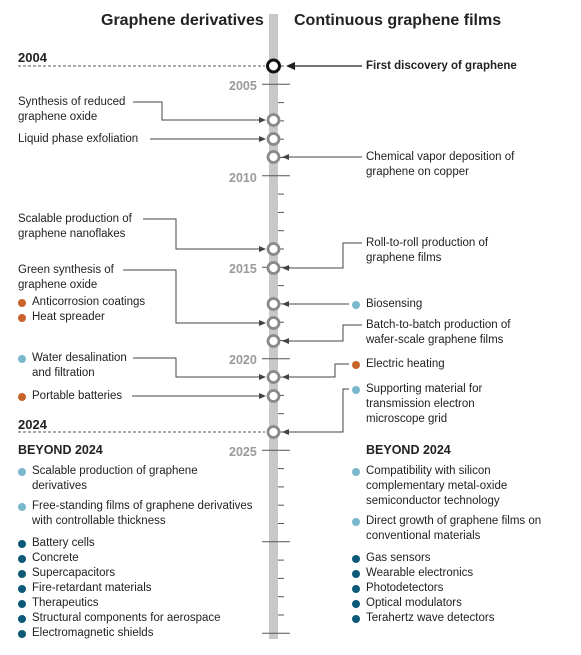 The image size is (581, 655). Describe the element at coordinates (419, 573) in the screenshot. I see `beyond-right-dark-label: Wearable electronics` at that location.